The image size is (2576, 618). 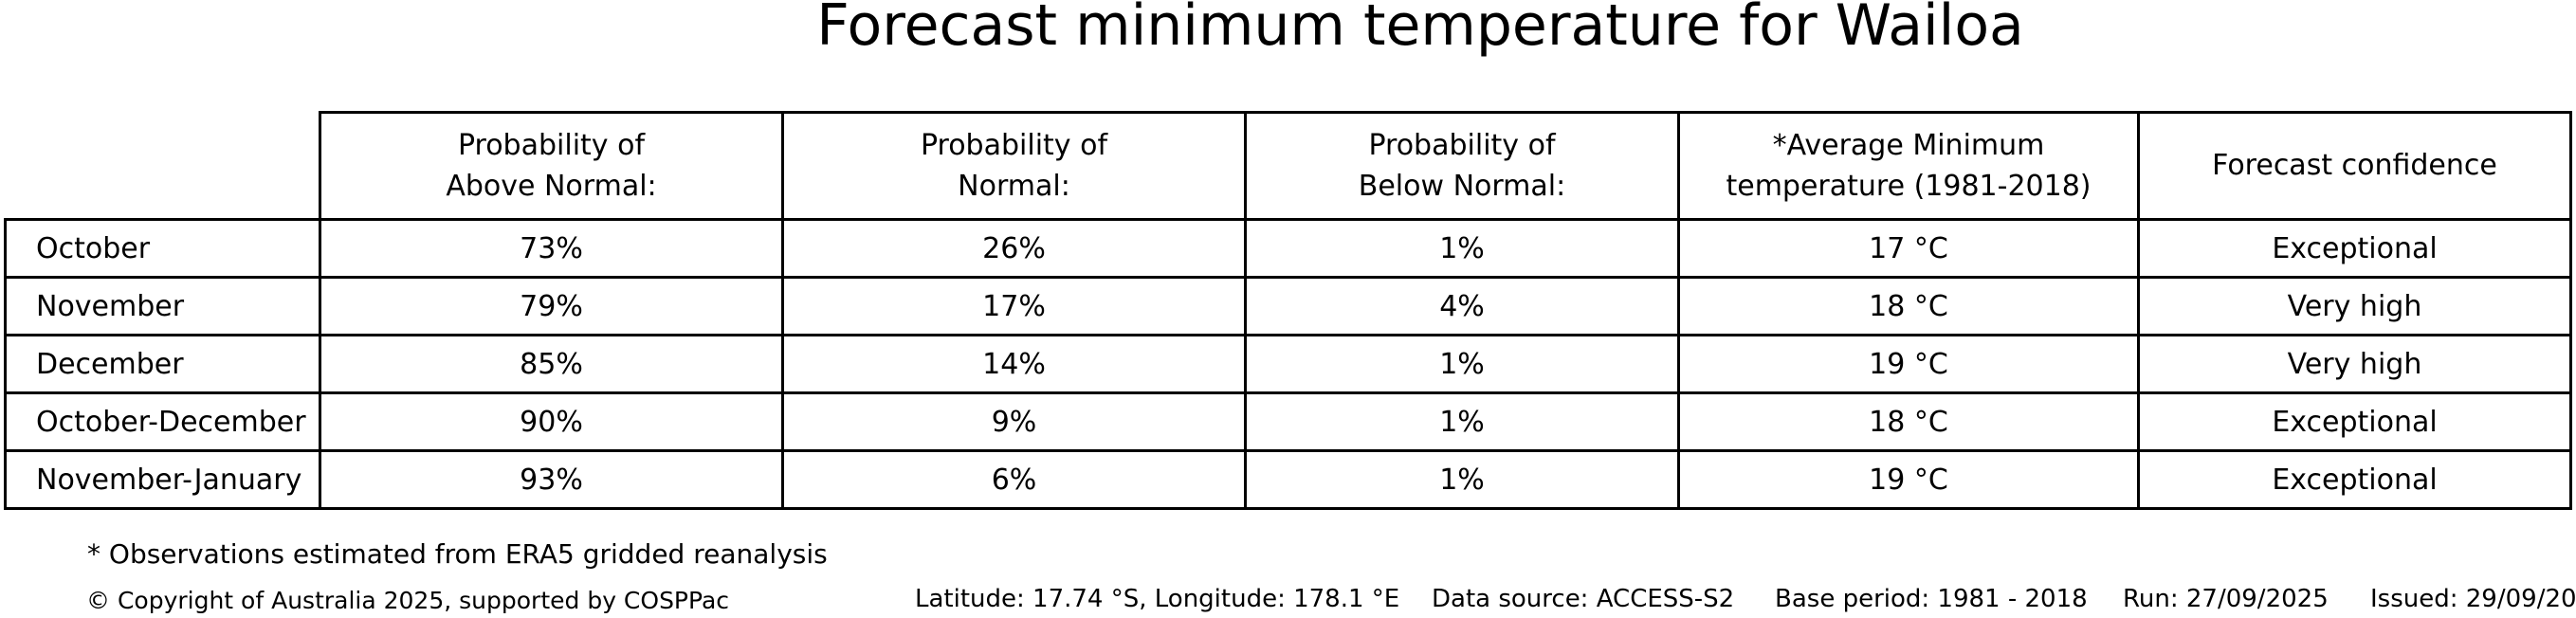 What do you see at coordinates (162, 248) in the screenshot?
I see `period-cell: October` at bounding box center [162, 248].